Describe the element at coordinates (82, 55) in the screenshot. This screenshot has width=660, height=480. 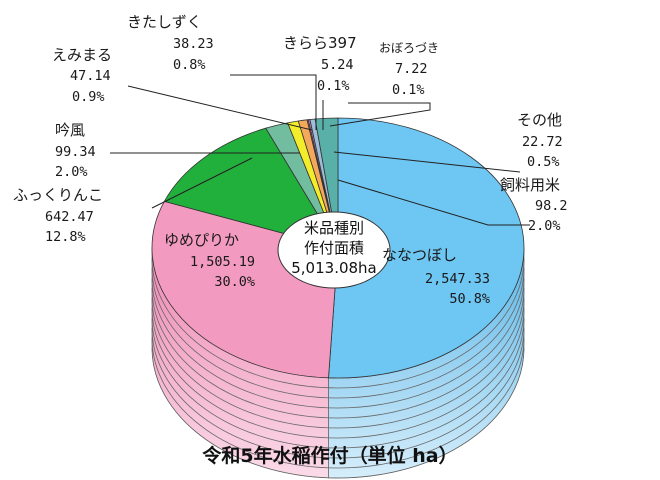
I see `slice-label-name: えみまる` at that location.